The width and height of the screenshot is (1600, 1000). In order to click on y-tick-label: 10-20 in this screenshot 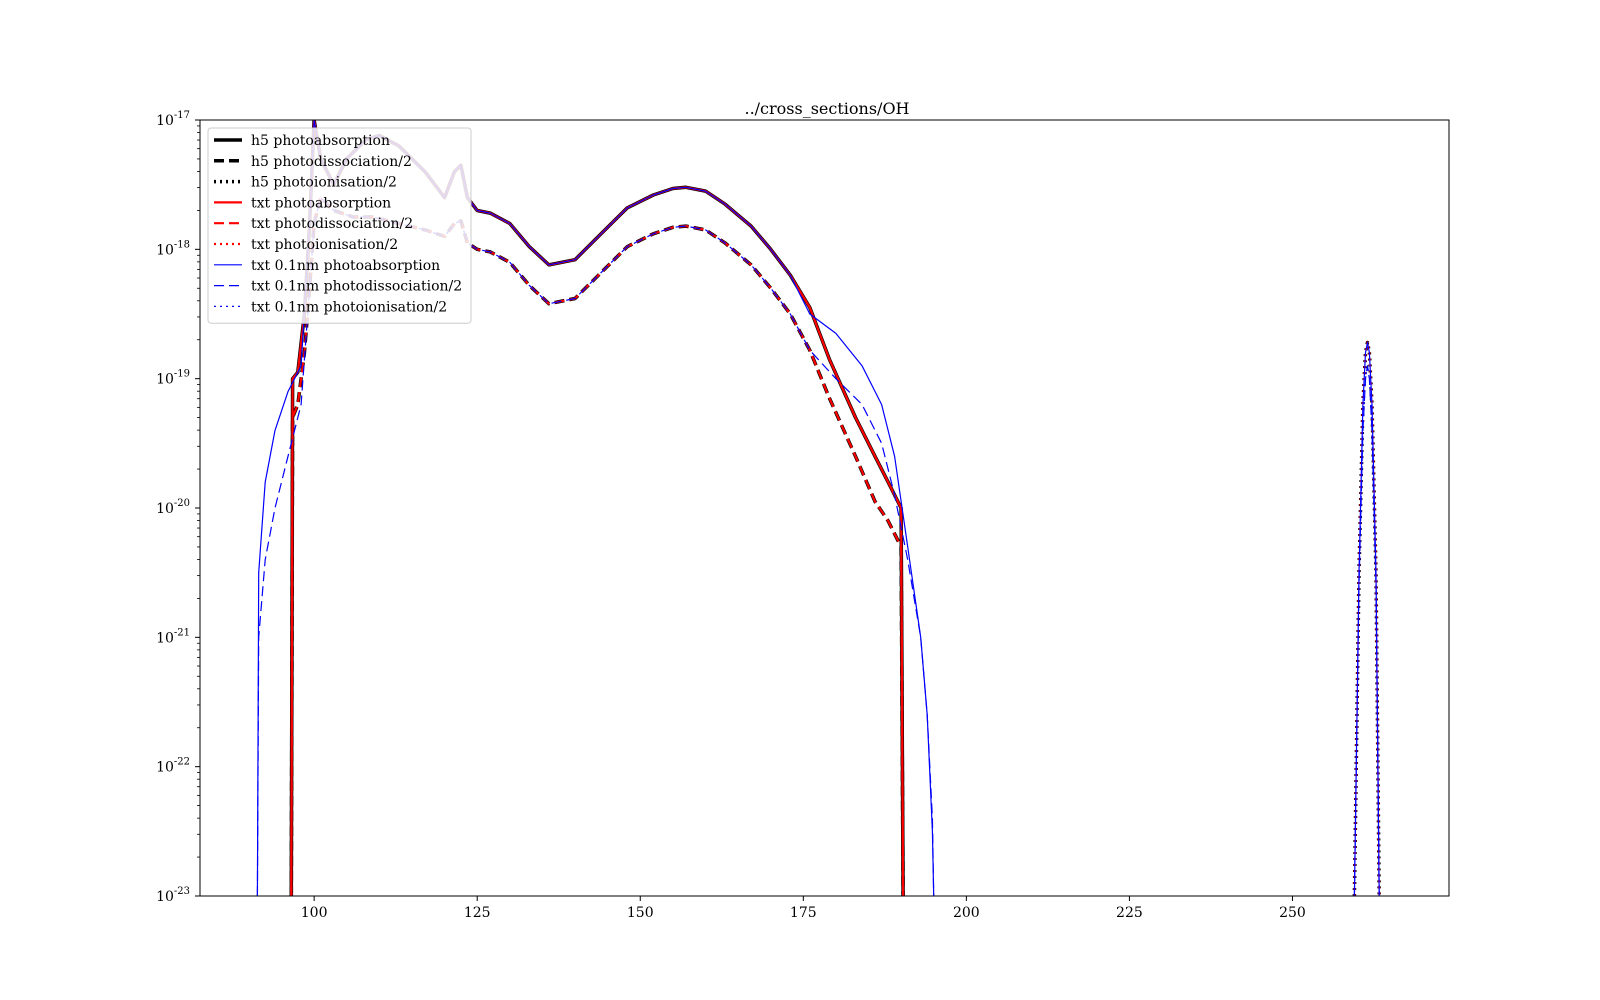, I will do `click(173, 507)`.